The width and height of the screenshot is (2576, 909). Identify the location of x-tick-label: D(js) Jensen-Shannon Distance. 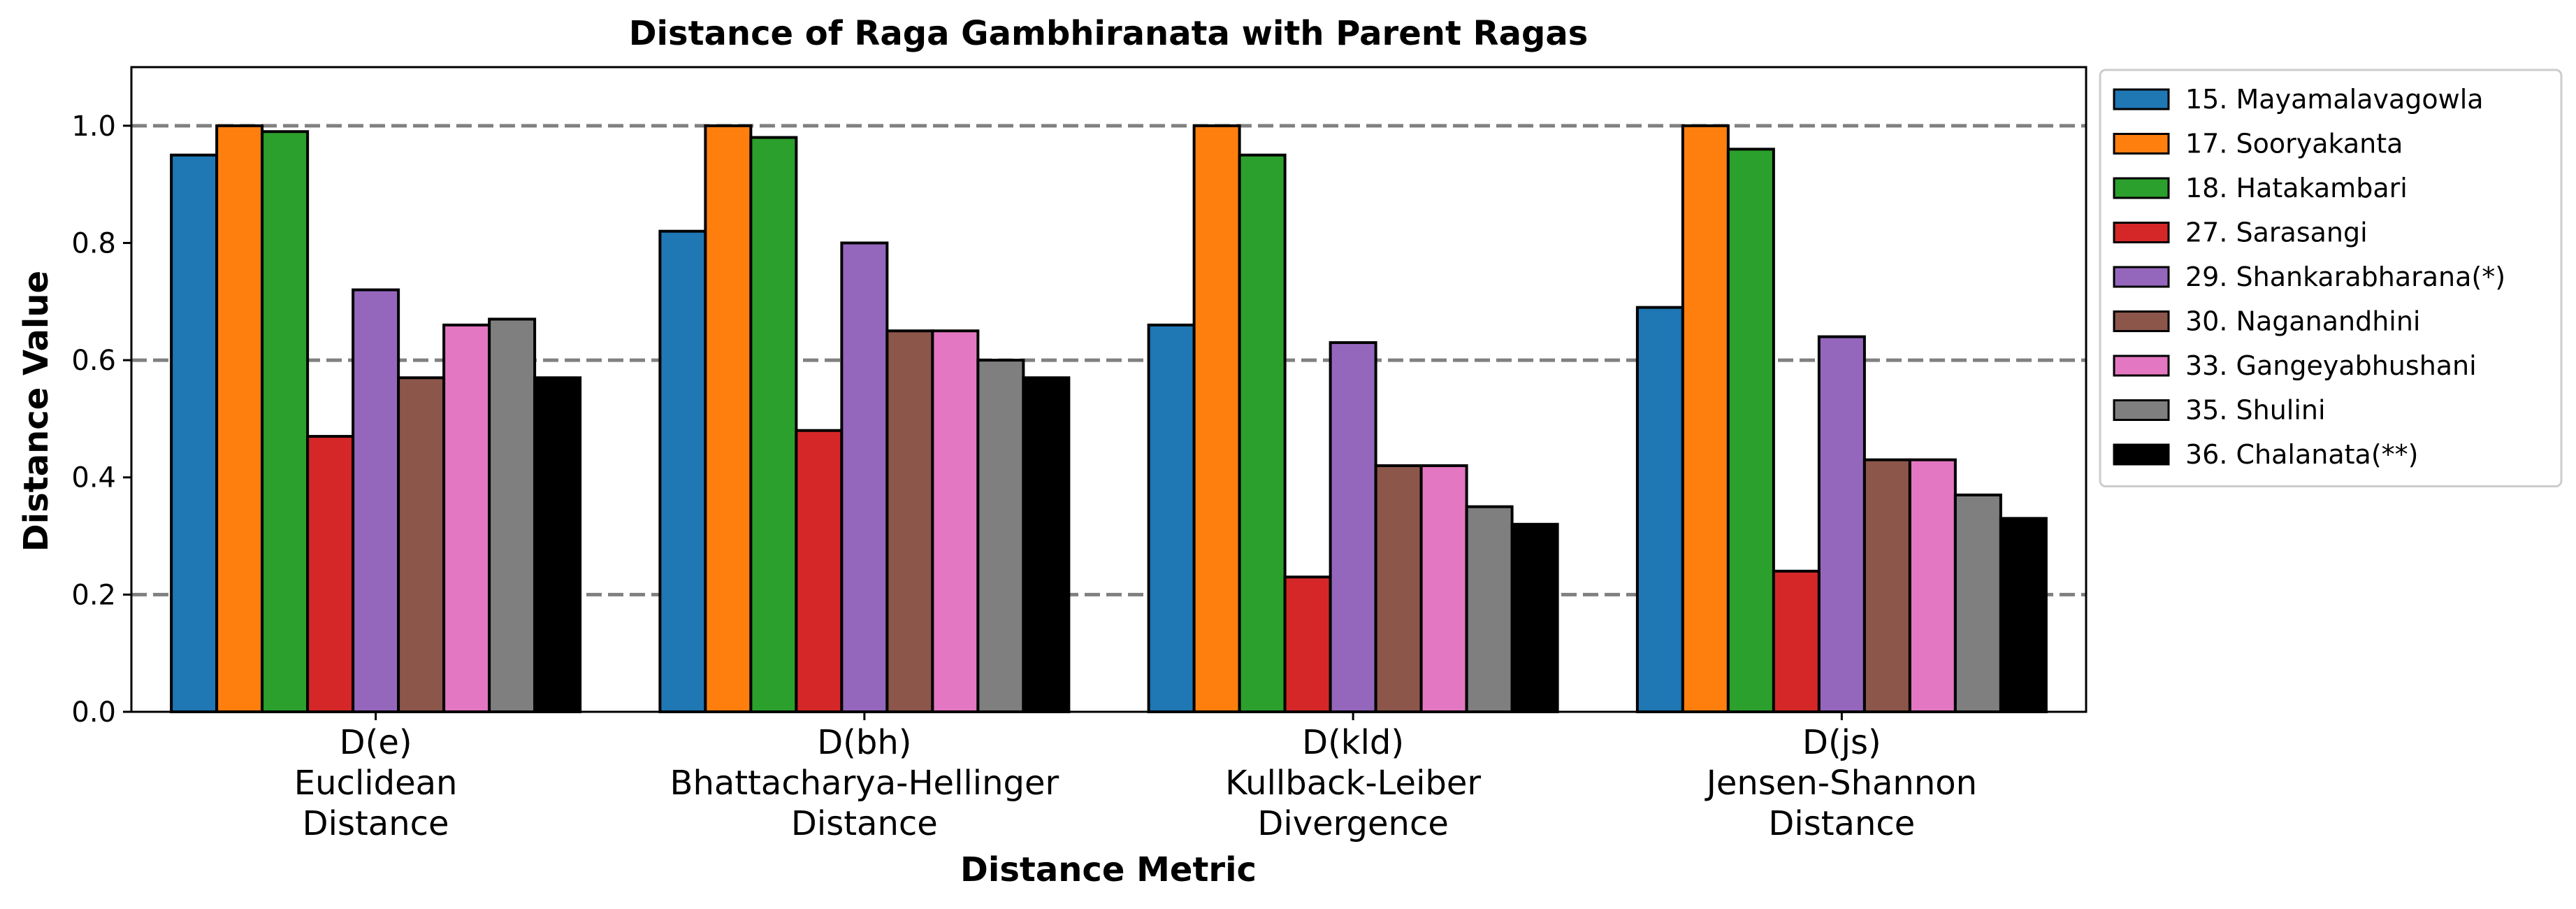
(1841, 783).